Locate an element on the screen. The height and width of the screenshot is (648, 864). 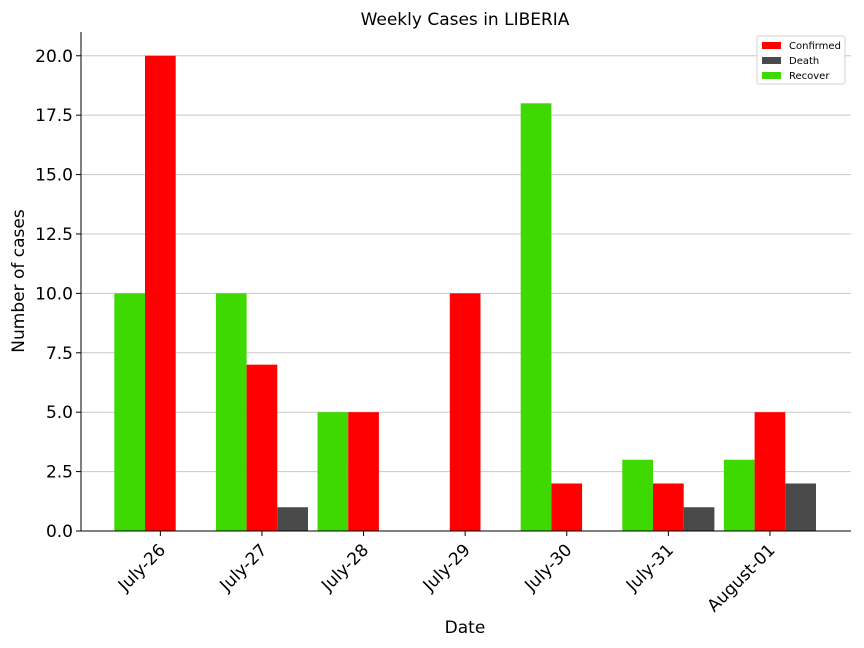
y-tick-label: 15.0 is located at coordinates (54, 176).